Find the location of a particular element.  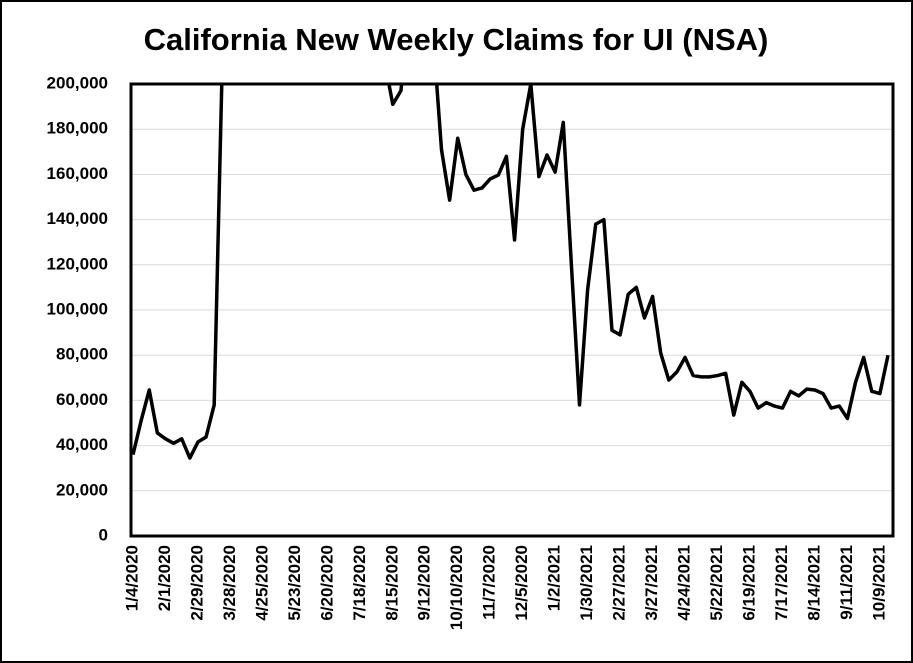

y-tick-label: 40,000 is located at coordinates (82, 444).